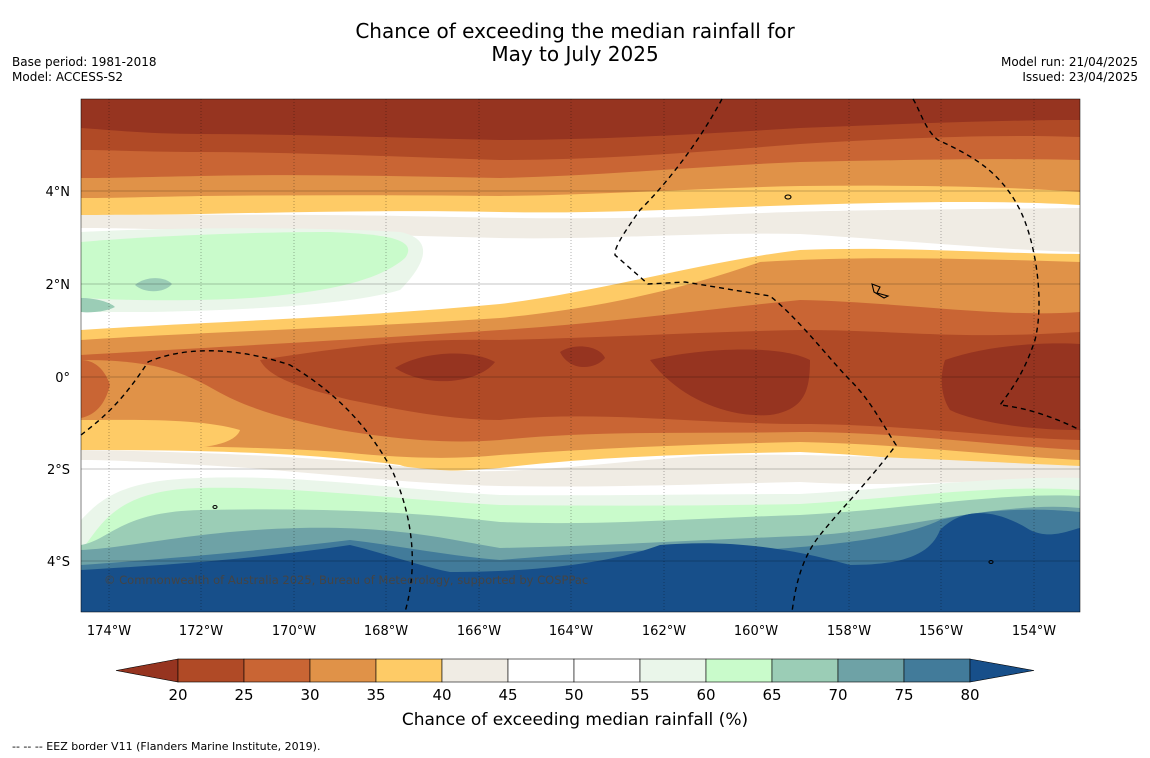 The image size is (1150, 758). I want to click on lon-tick-label: 168°W, so click(386, 631).